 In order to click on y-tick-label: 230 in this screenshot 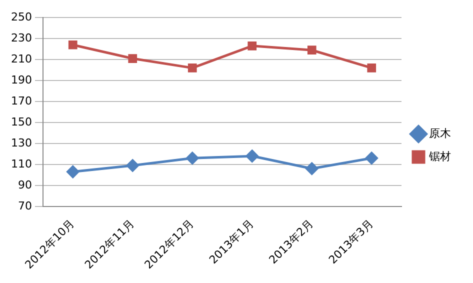, I will do `click(21, 37)`.